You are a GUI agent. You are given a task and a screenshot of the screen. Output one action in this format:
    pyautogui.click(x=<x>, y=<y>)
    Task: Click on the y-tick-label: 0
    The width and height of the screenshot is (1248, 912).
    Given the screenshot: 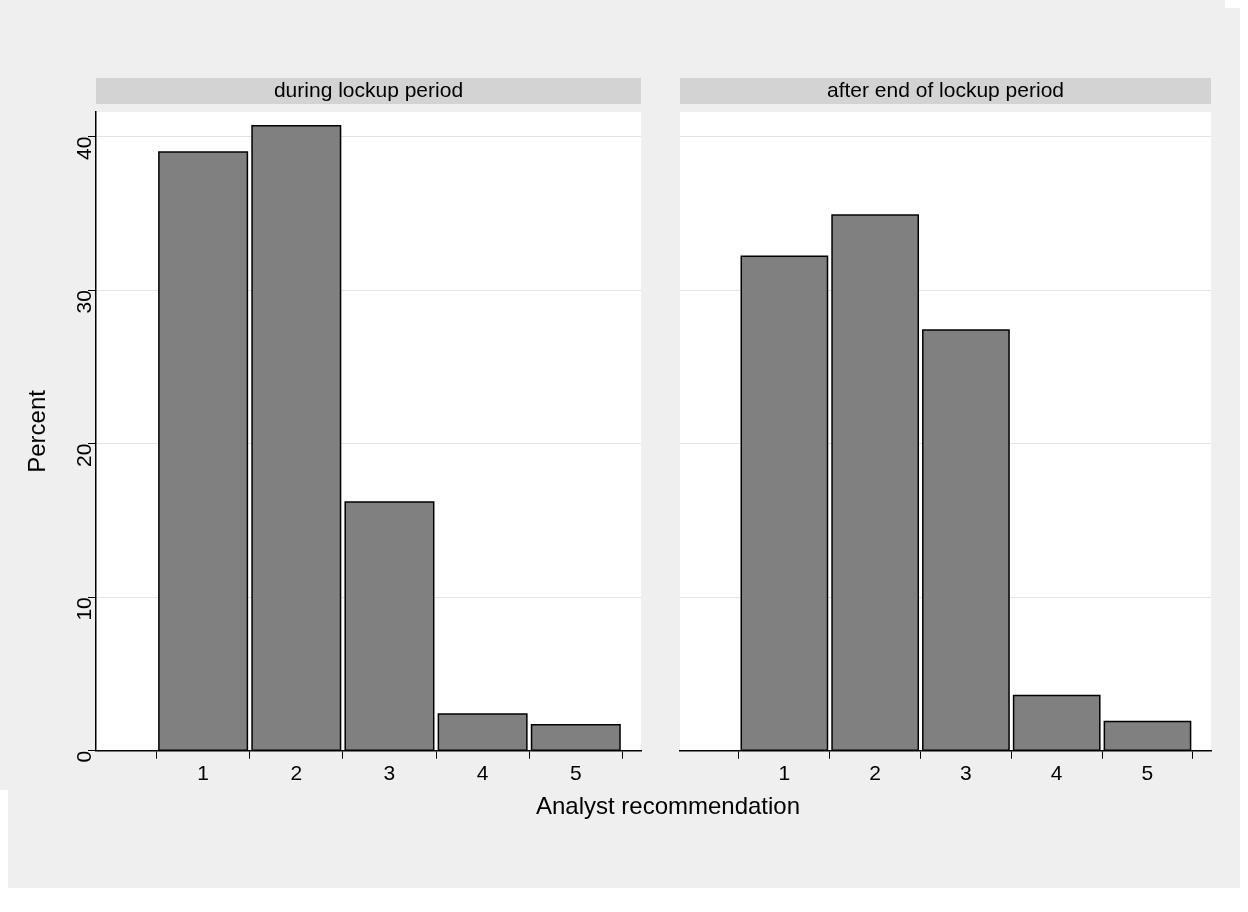 What is the action you would take?
    pyautogui.click(x=83, y=756)
    